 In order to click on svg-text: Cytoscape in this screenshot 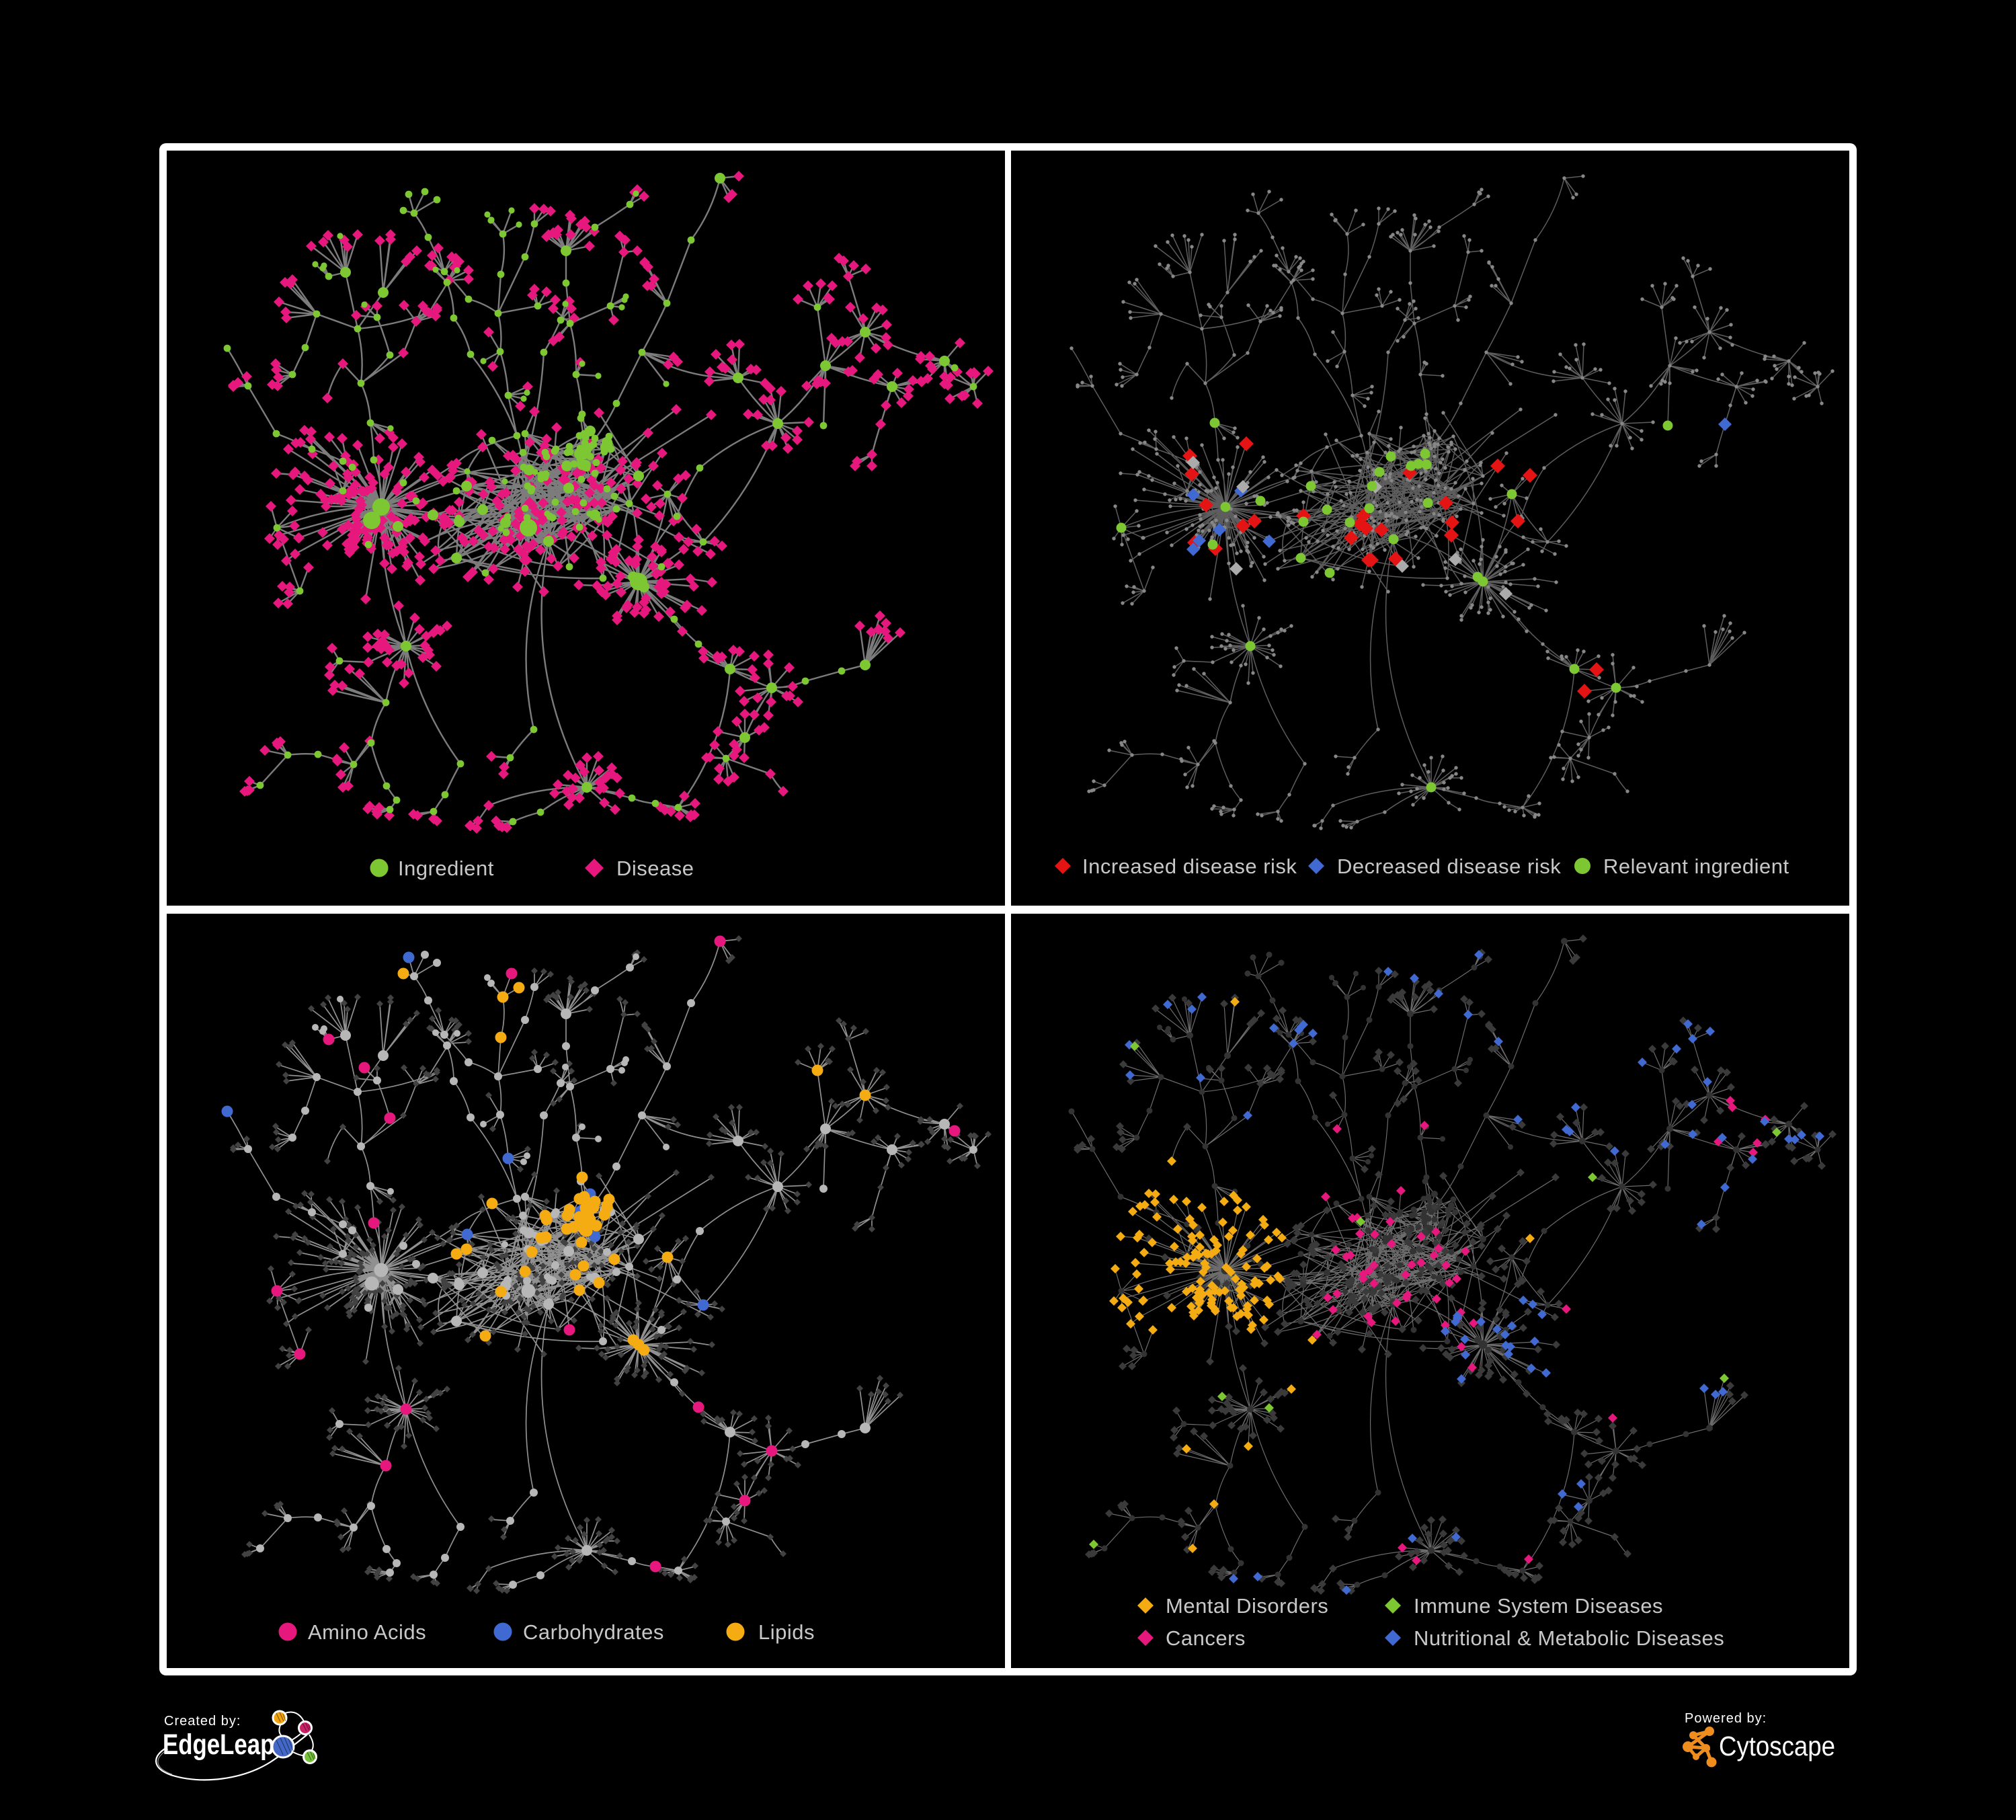, I will do `click(1777, 1746)`.